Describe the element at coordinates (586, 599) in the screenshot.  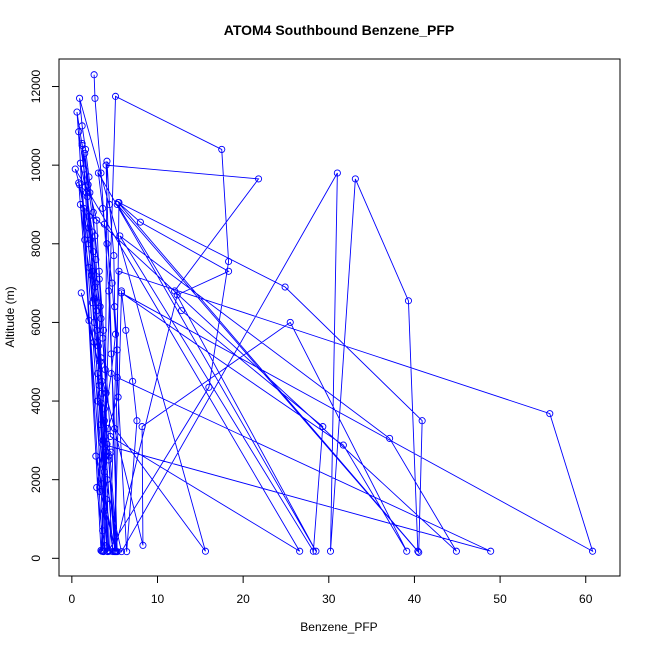
I see `x-tick-label-60: 60` at that location.